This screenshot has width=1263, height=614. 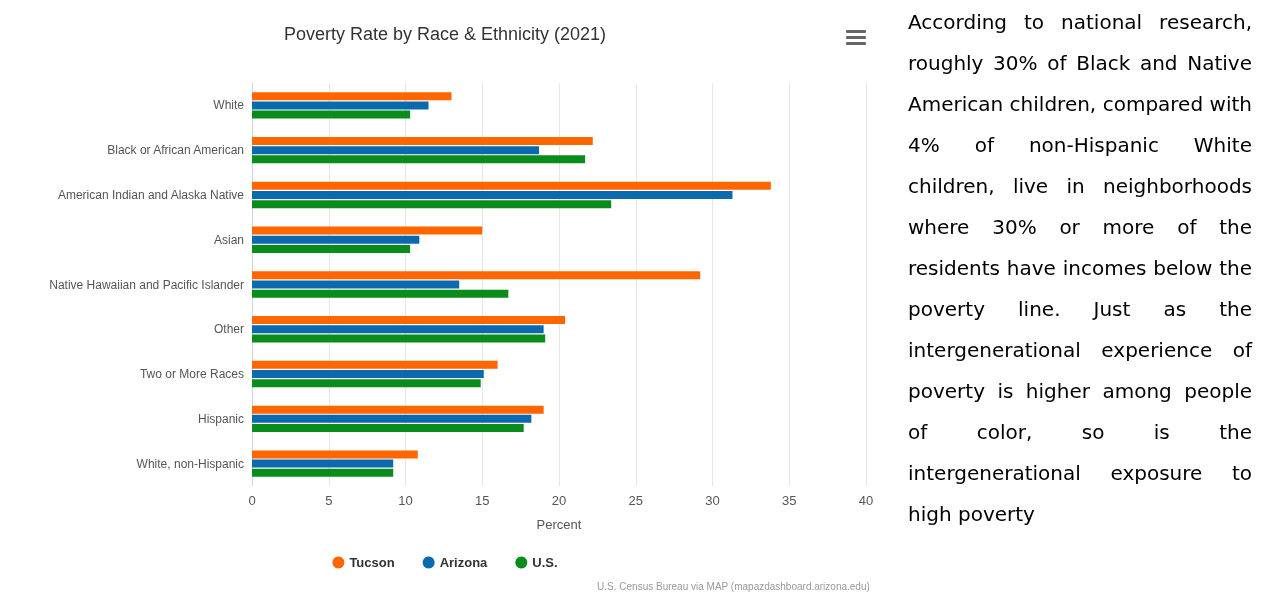 I want to click on chart-title: Poverty Rate by Race & Ethnicity (2021), so click(x=445, y=34).